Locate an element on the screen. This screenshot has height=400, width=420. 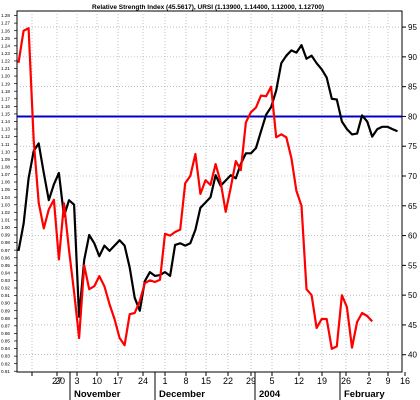
left-axis-tick-label: 0.97 is located at coordinates (5, 250).